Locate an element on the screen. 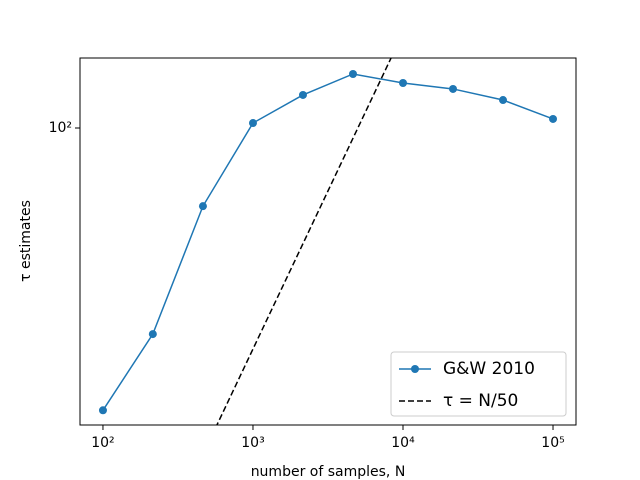 The image size is (640, 480). x-tick-label: 10⁵ is located at coordinates (552, 443).